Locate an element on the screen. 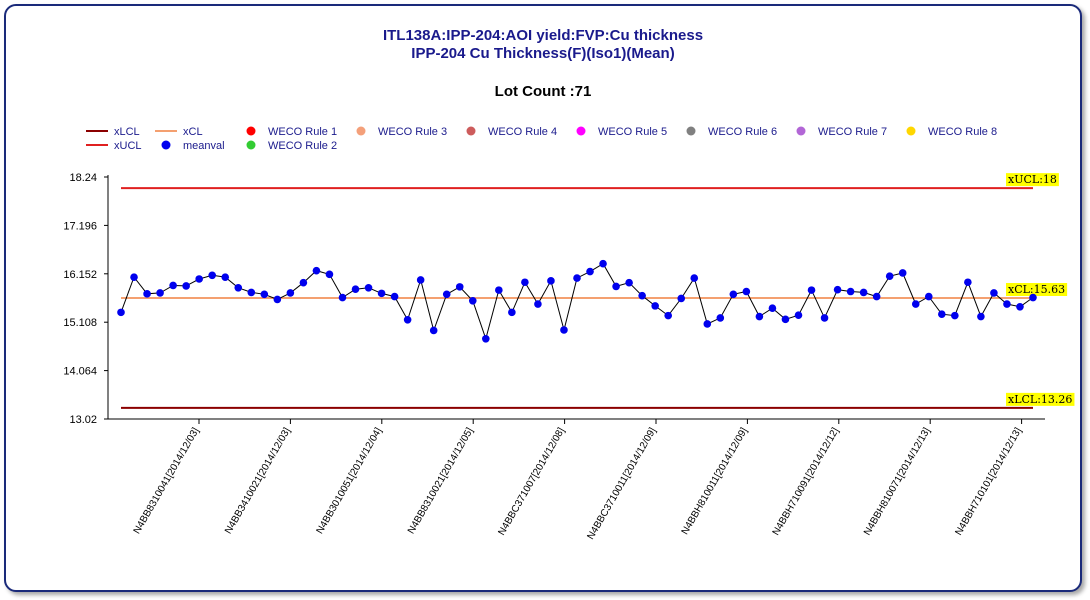 This screenshot has width=1090, height=600. legend-label-xlcl: xLCL is located at coordinates (127, 132).